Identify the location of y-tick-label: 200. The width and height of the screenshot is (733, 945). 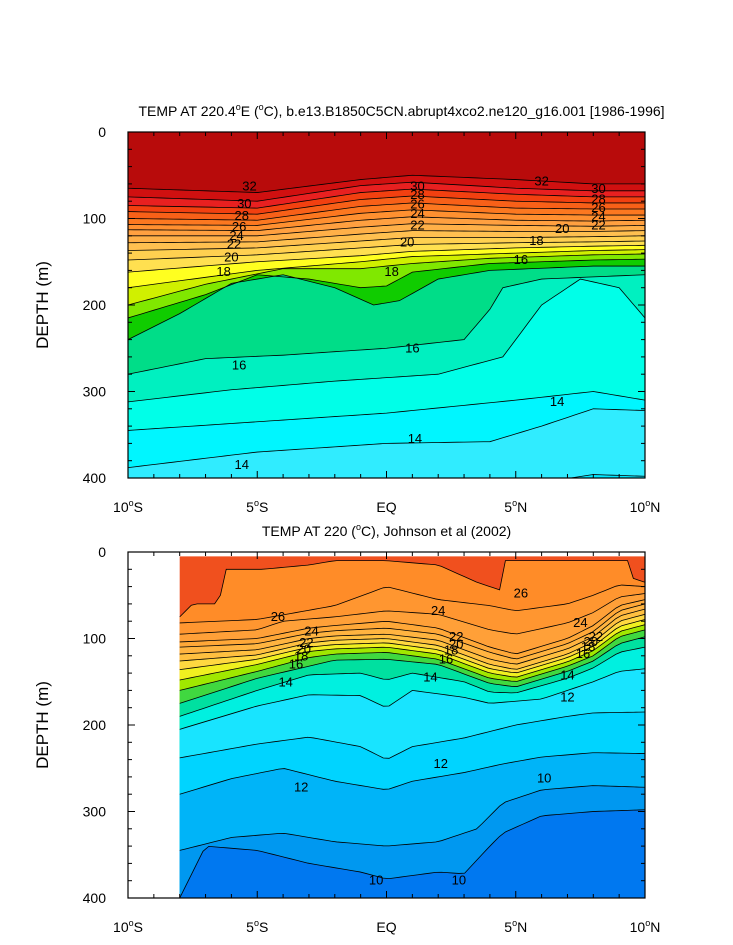
(95, 305).